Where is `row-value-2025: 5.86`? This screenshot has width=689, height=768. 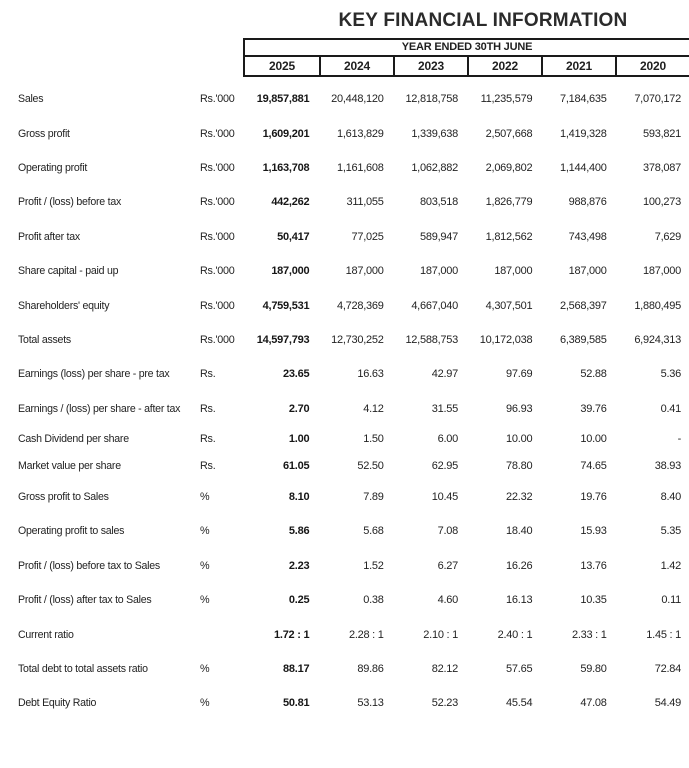
row-value-2025: 5.86 is located at coordinates (299, 531).